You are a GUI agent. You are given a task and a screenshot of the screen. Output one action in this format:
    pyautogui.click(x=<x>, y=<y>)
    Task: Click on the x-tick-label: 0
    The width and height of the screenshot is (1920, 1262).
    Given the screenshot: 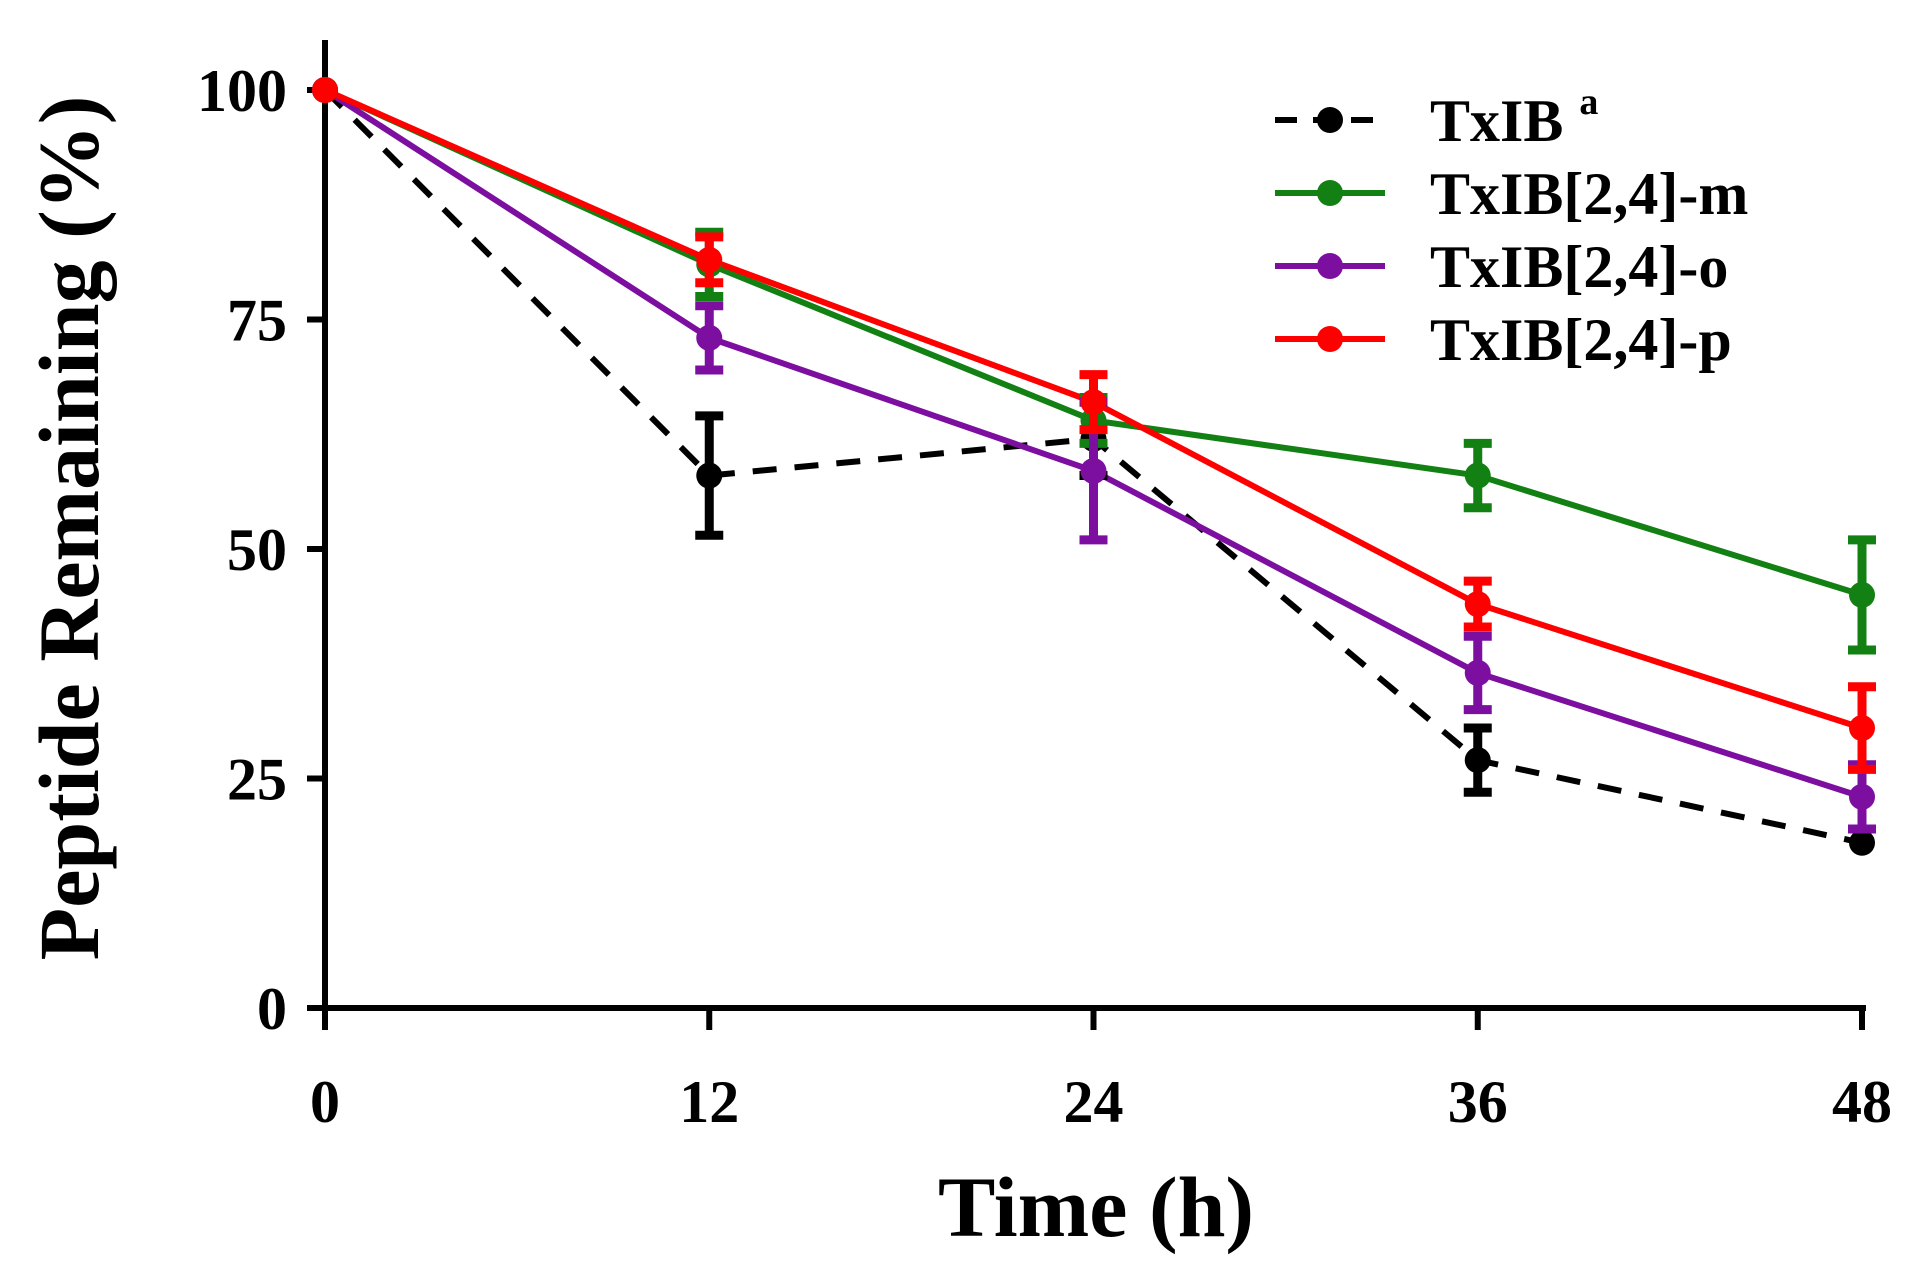 What is the action you would take?
    pyautogui.click(x=325, y=1102)
    